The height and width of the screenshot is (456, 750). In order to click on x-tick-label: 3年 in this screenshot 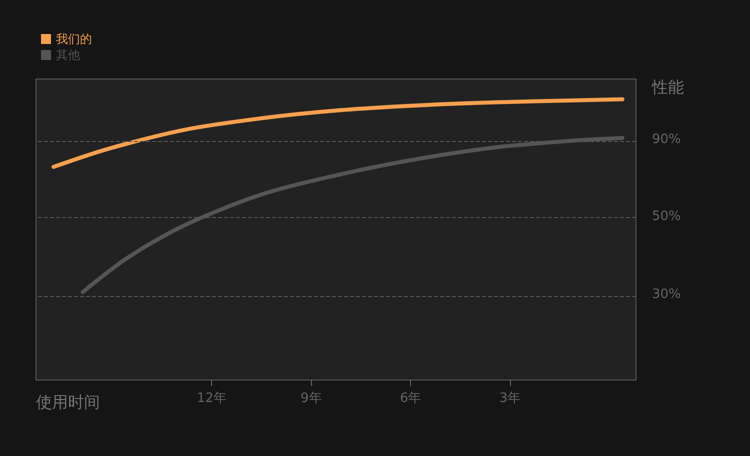, I will do `click(510, 398)`.